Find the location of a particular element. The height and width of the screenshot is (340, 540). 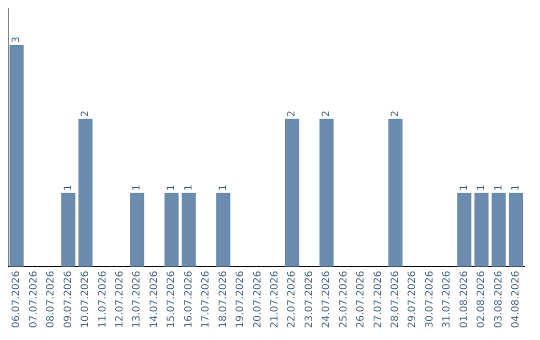

x-tick-label: 22.07.2026 is located at coordinates (292, 299).